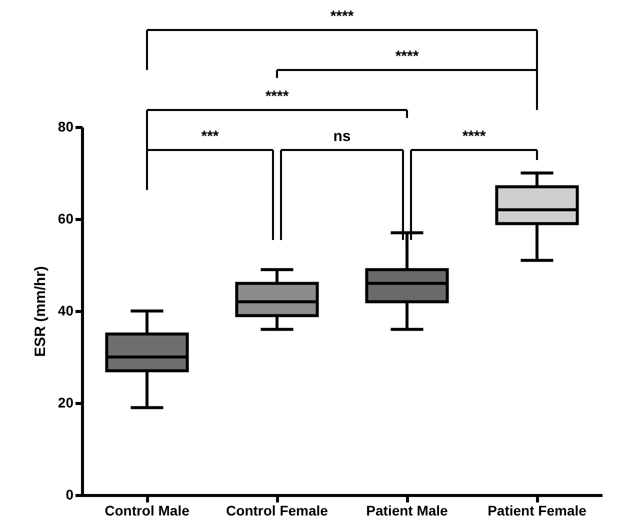 Image resolution: width=635 pixels, height=527 pixels. What do you see at coordinates (277, 510) in the screenshot?
I see `x-tick-label: Control Female` at bounding box center [277, 510].